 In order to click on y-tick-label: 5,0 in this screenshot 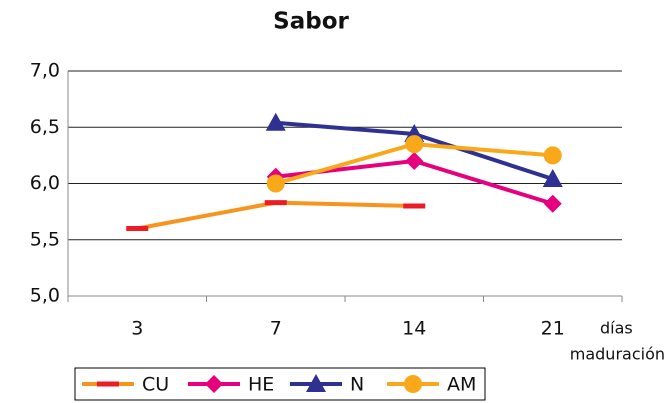, I will do `click(45, 296)`.